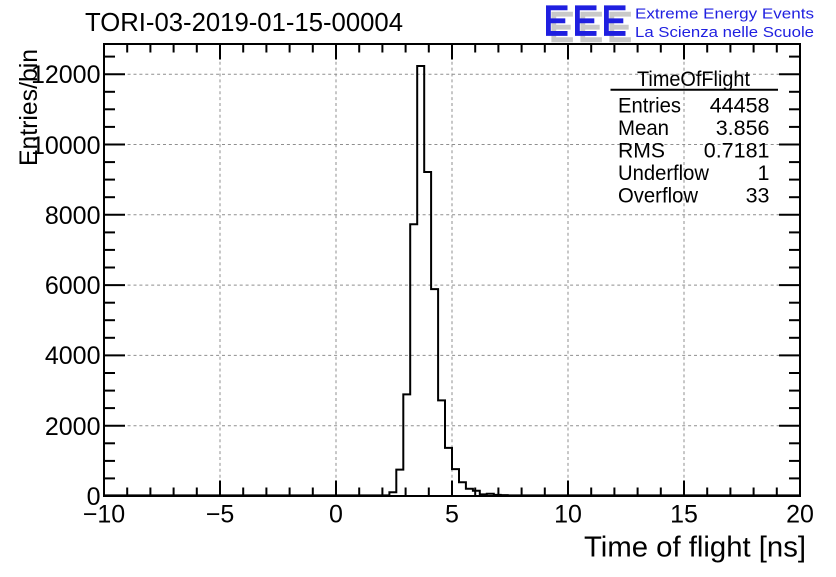 This screenshot has height=577, width=836. Describe the element at coordinates (568, 515) in the screenshot. I see `svg-text: 10` at that location.